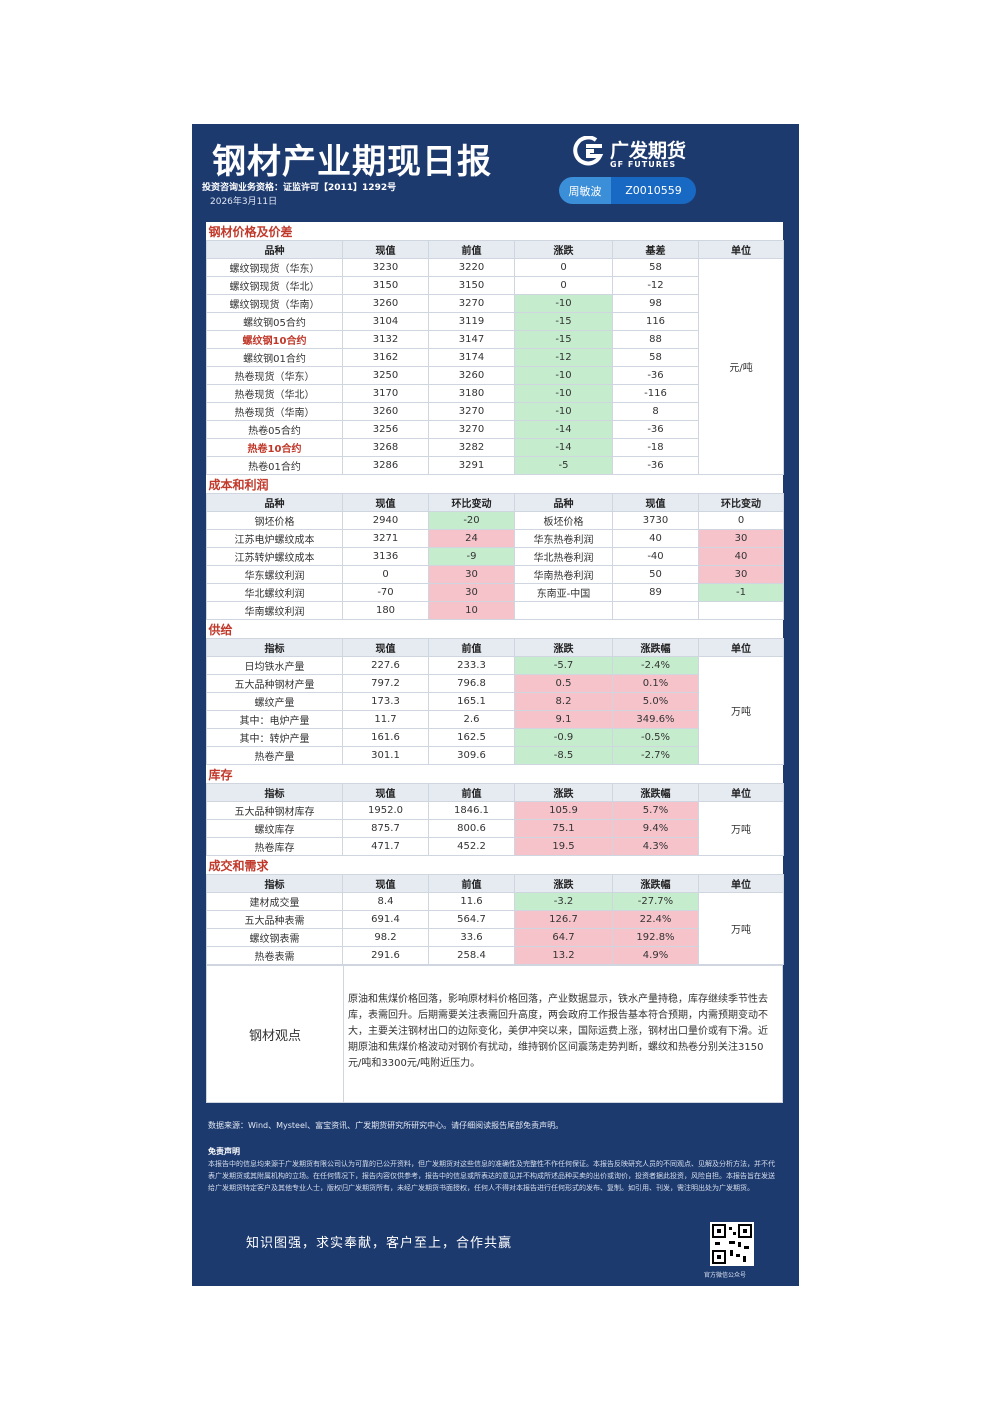 The image size is (992, 1403). Describe the element at coordinates (274, 411) in the screenshot. I see `cell: 热卷现货（华南）` at that location.